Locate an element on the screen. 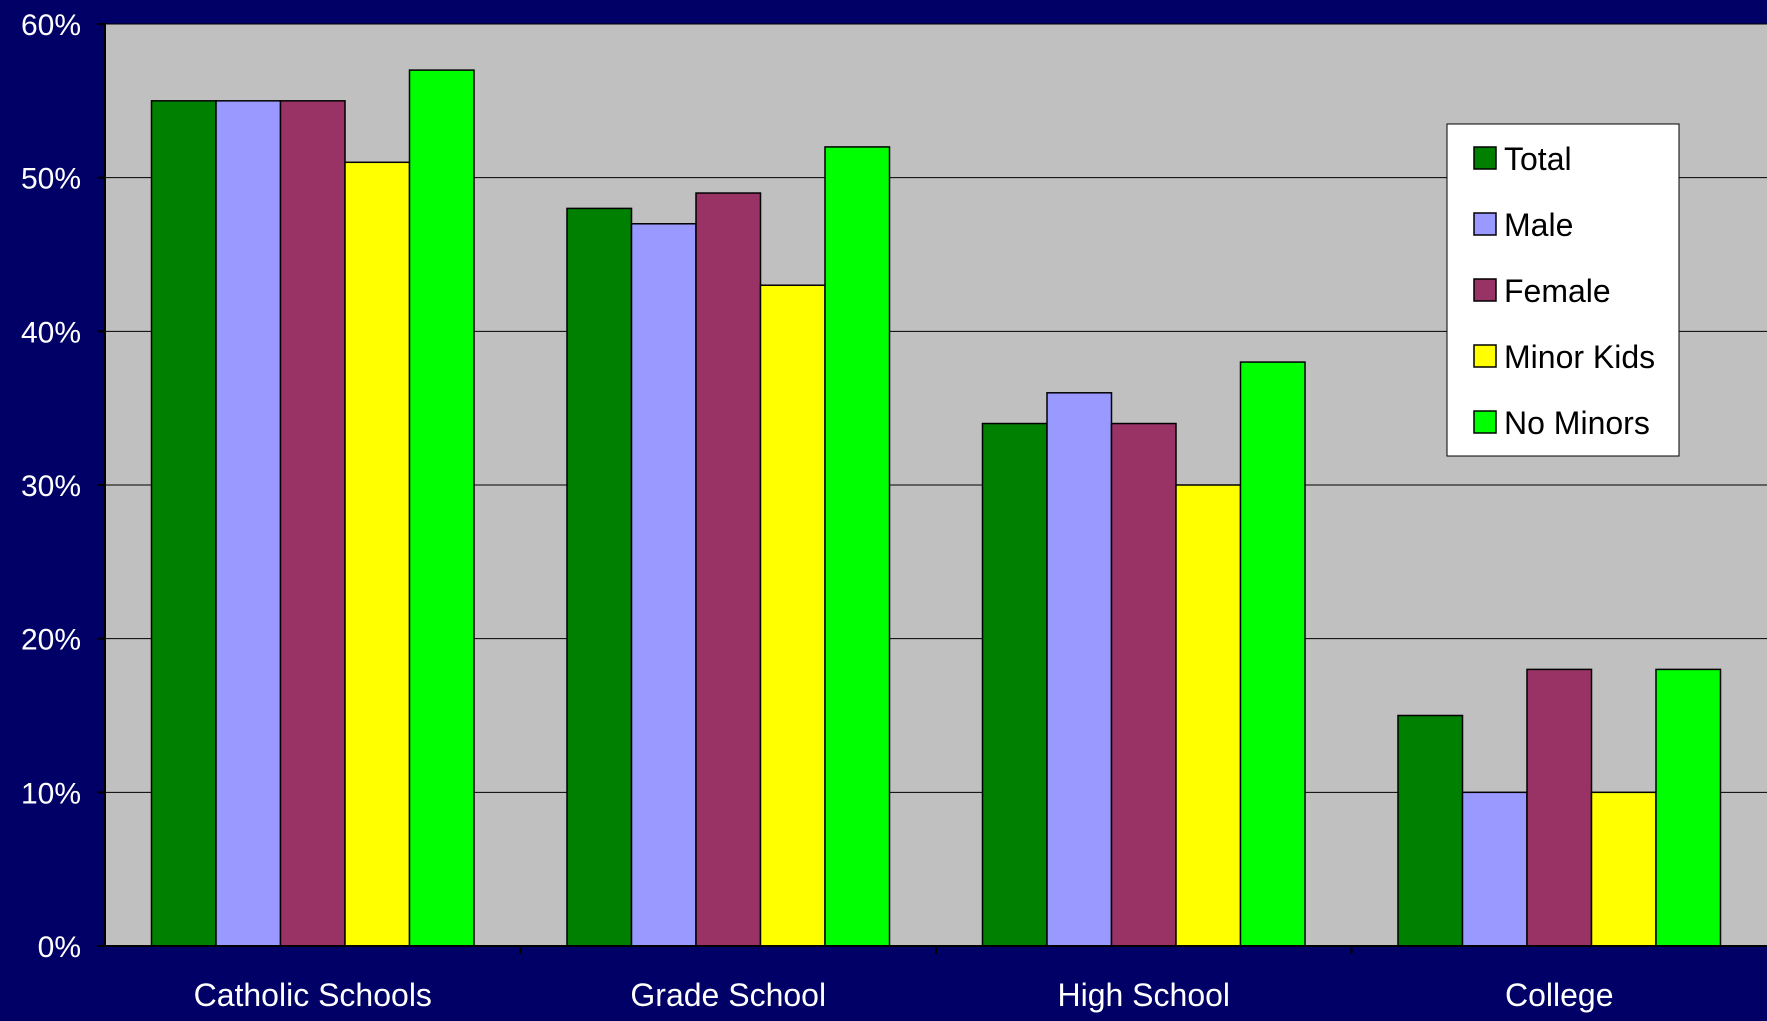 This screenshot has width=1767, height=1021. legend: Total Male Female Minor Kids No Minors is located at coordinates (1563, 290).